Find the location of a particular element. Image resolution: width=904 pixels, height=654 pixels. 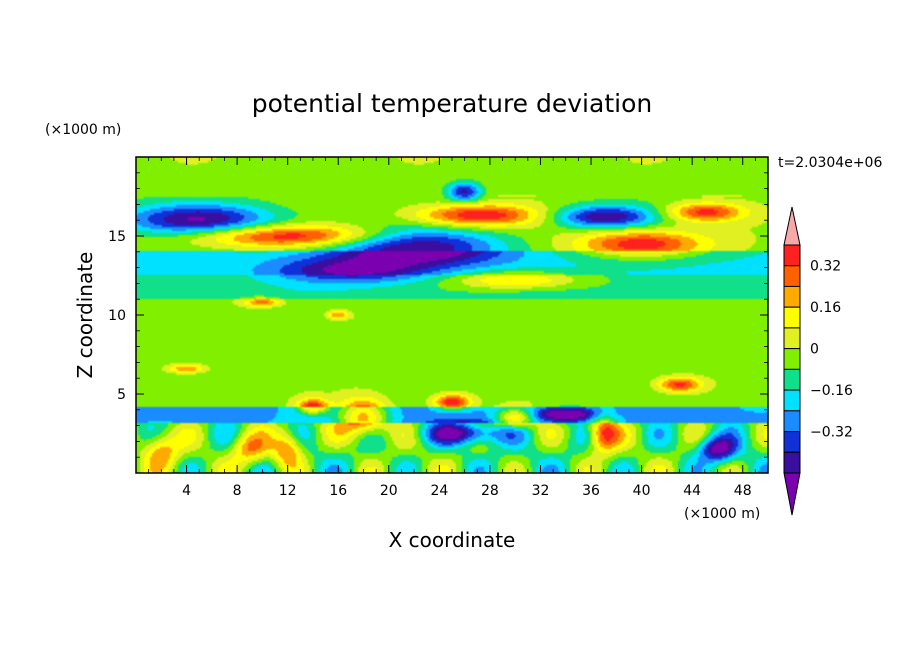

colorbar-label: 0 is located at coordinates (814, 350).